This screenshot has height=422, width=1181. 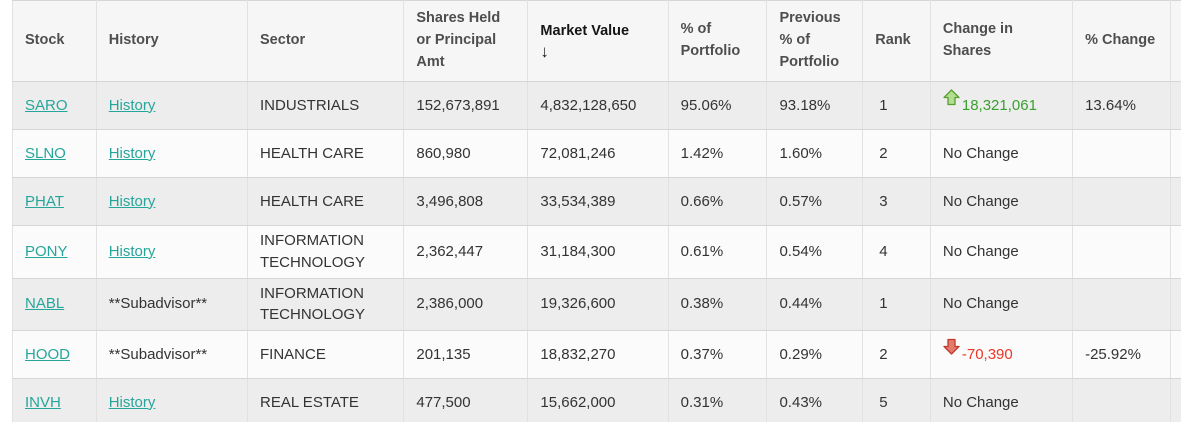 What do you see at coordinates (46, 105) in the screenshot?
I see `stock-ticker-link: SARO` at bounding box center [46, 105].